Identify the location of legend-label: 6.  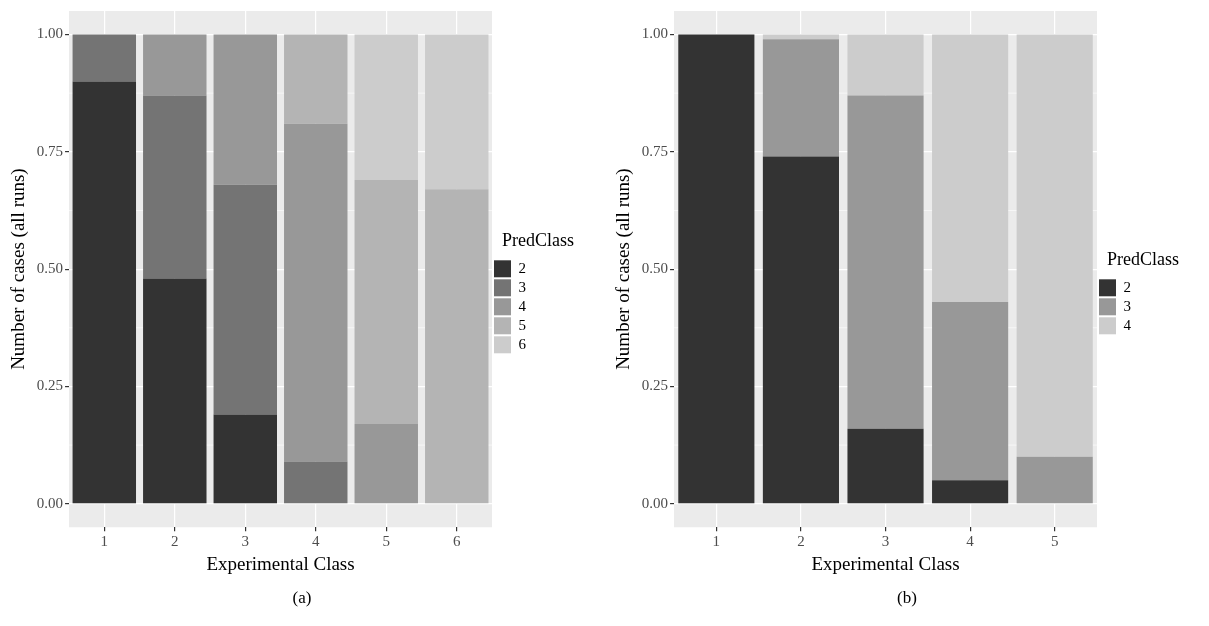
(522, 343).